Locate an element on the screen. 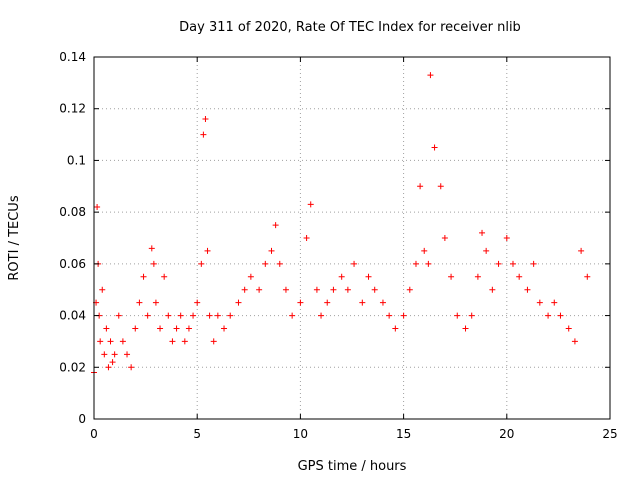  x-tick-label: 0 is located at coordinates (94, 434).